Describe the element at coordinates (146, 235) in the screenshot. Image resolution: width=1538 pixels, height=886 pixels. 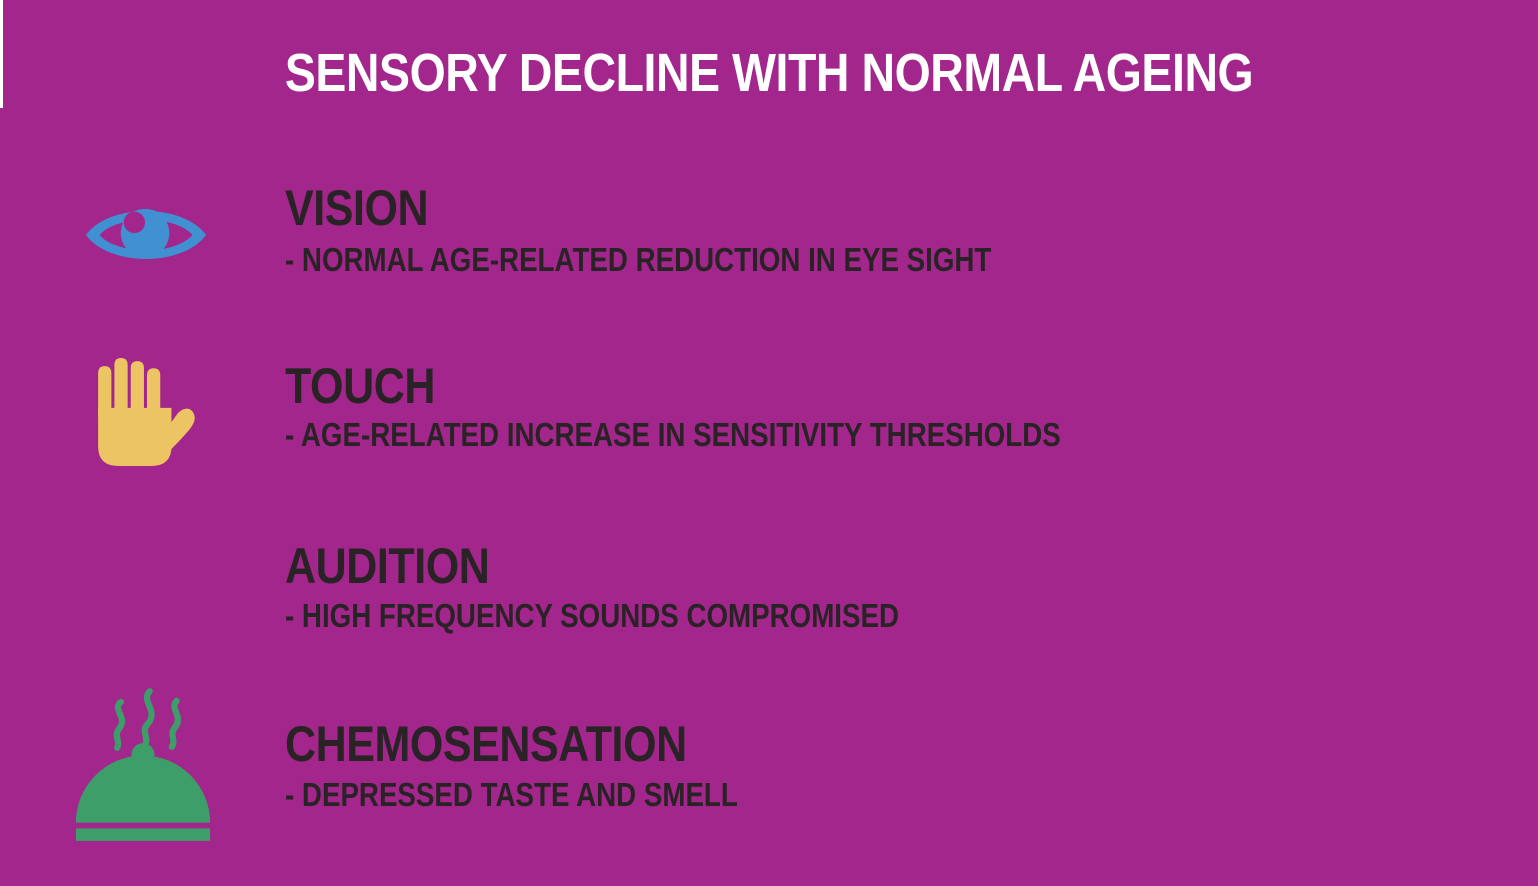
I see `eye-icon` at that location.